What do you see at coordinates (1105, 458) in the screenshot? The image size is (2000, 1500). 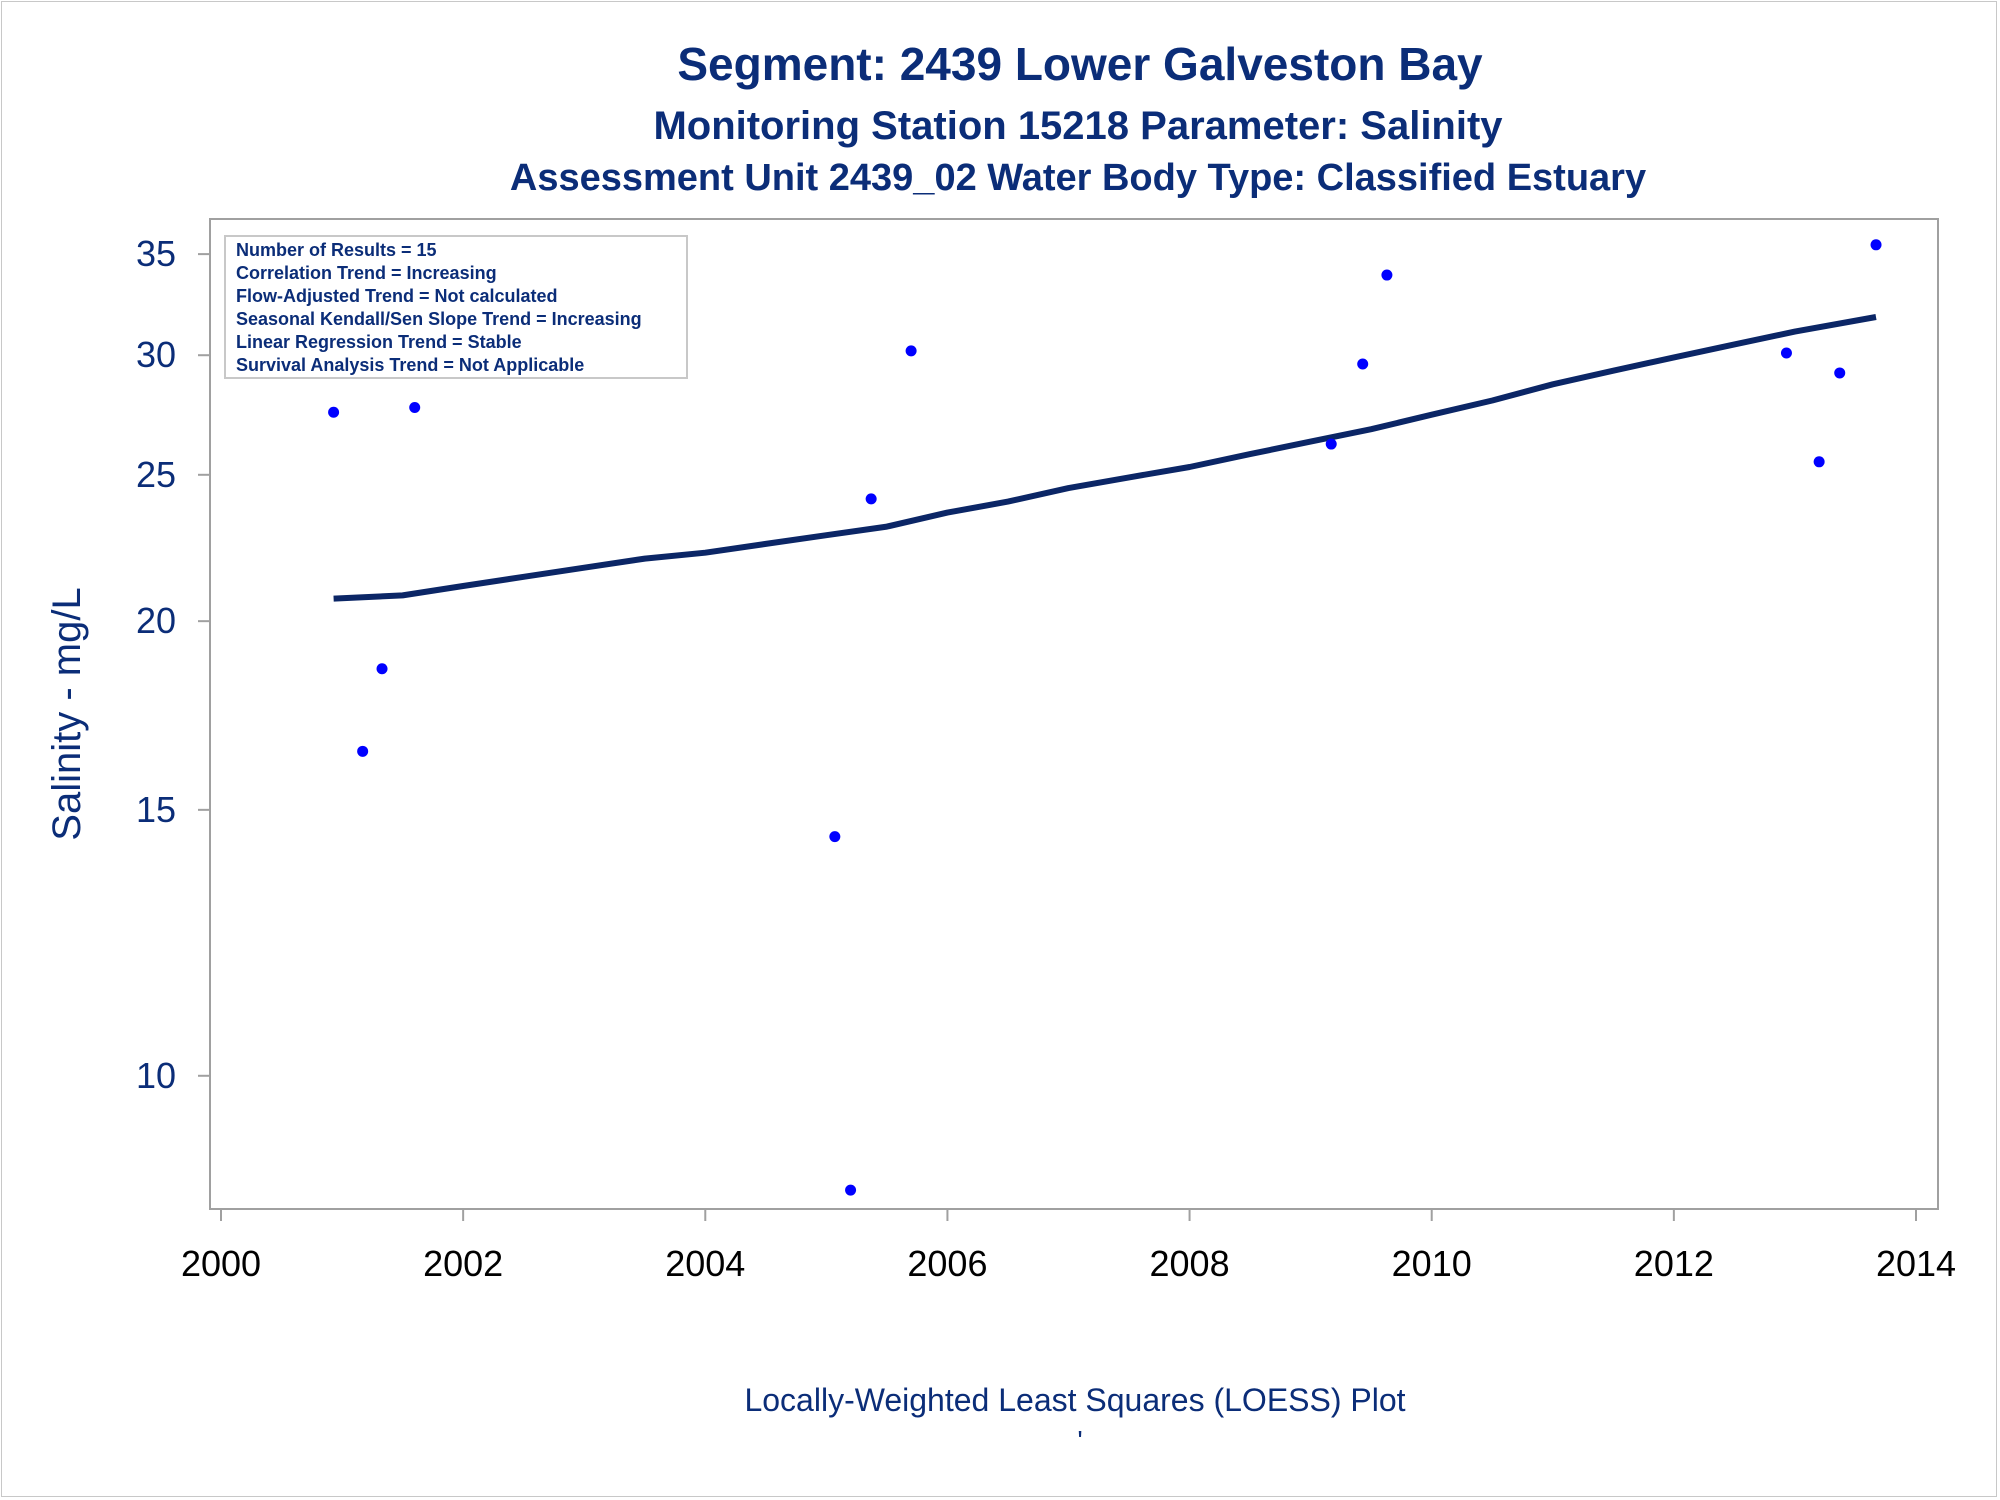 I see `loess-line` at bounding box center [1105, 458].